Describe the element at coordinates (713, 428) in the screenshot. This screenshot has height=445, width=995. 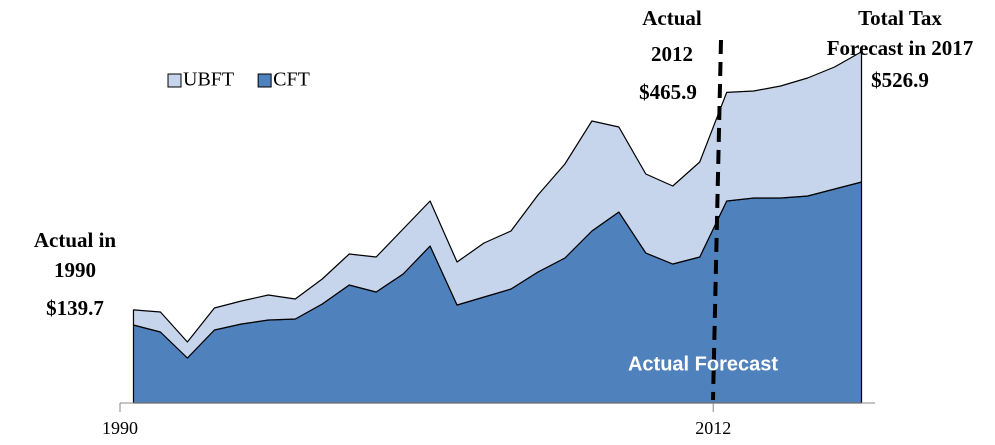
I see `x-tick-label: 2012` at that location.